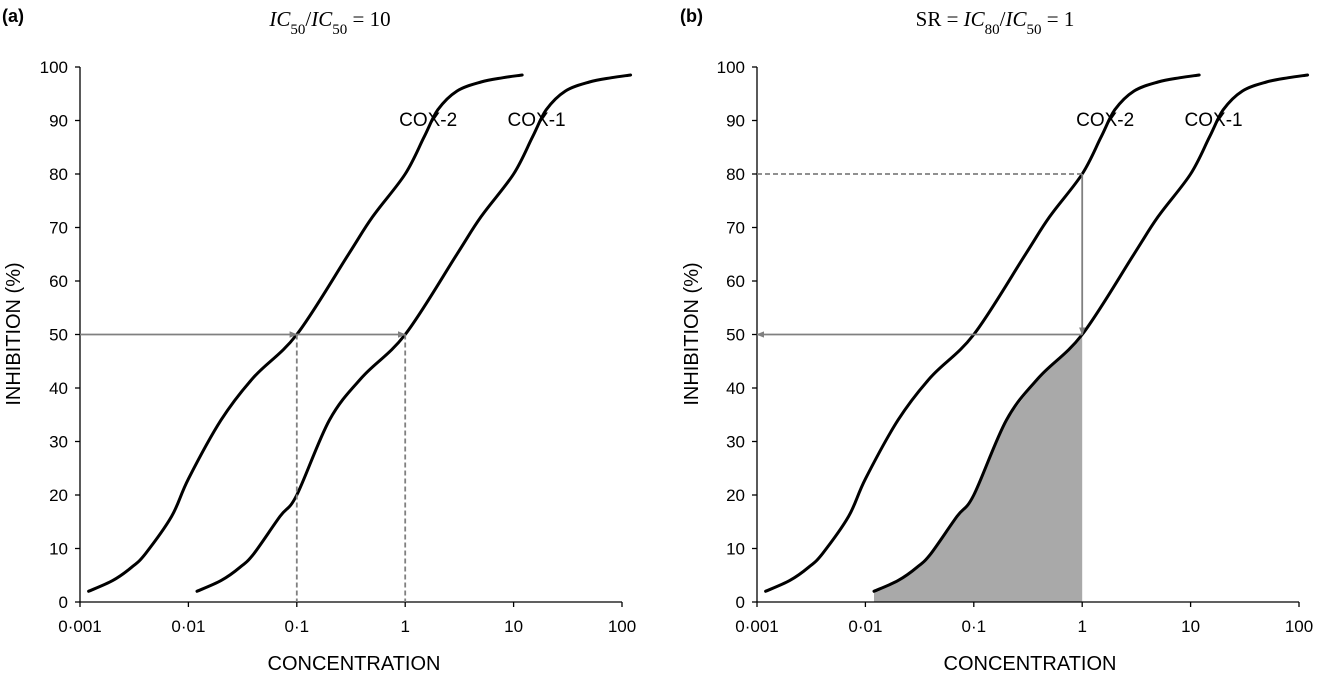  I want to click on panel-a-cox-1-label: COX-1, so click(537, 120).